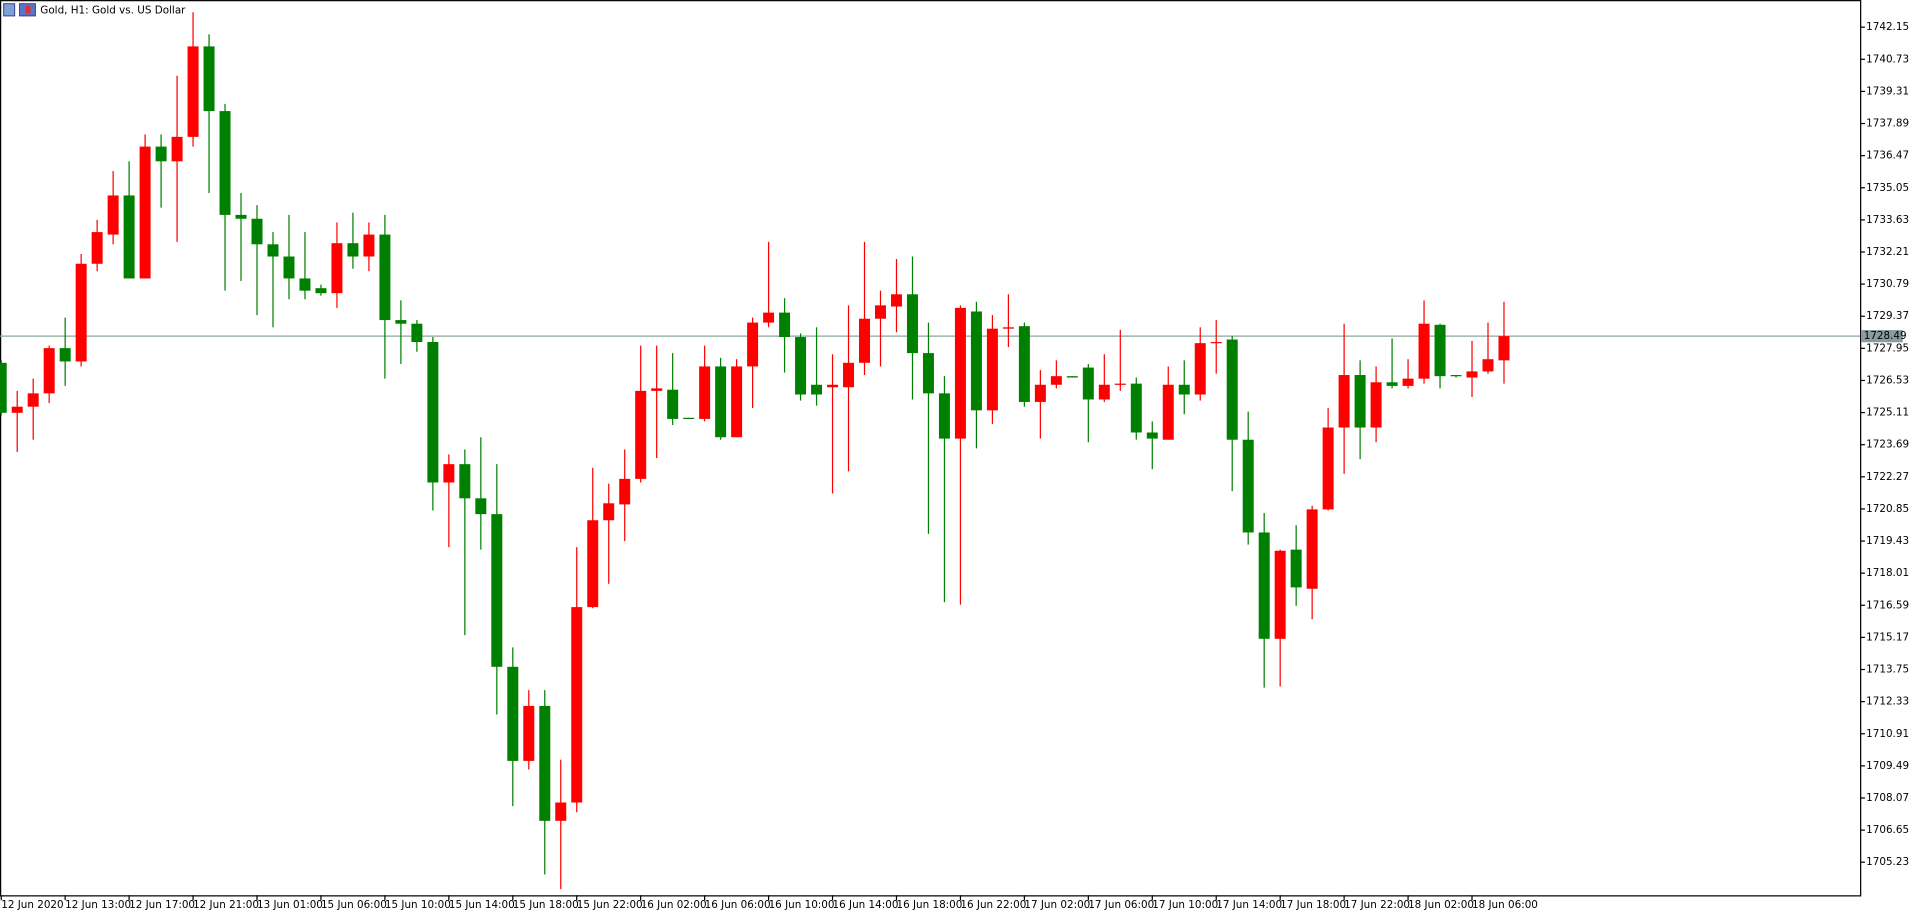 The image size is (1915, 918). What do you see at coordinates (1441, 905) in the screenshot?
I see `x-tick-label: 18 Jun 02:00` at bounding box center [1441, 905].